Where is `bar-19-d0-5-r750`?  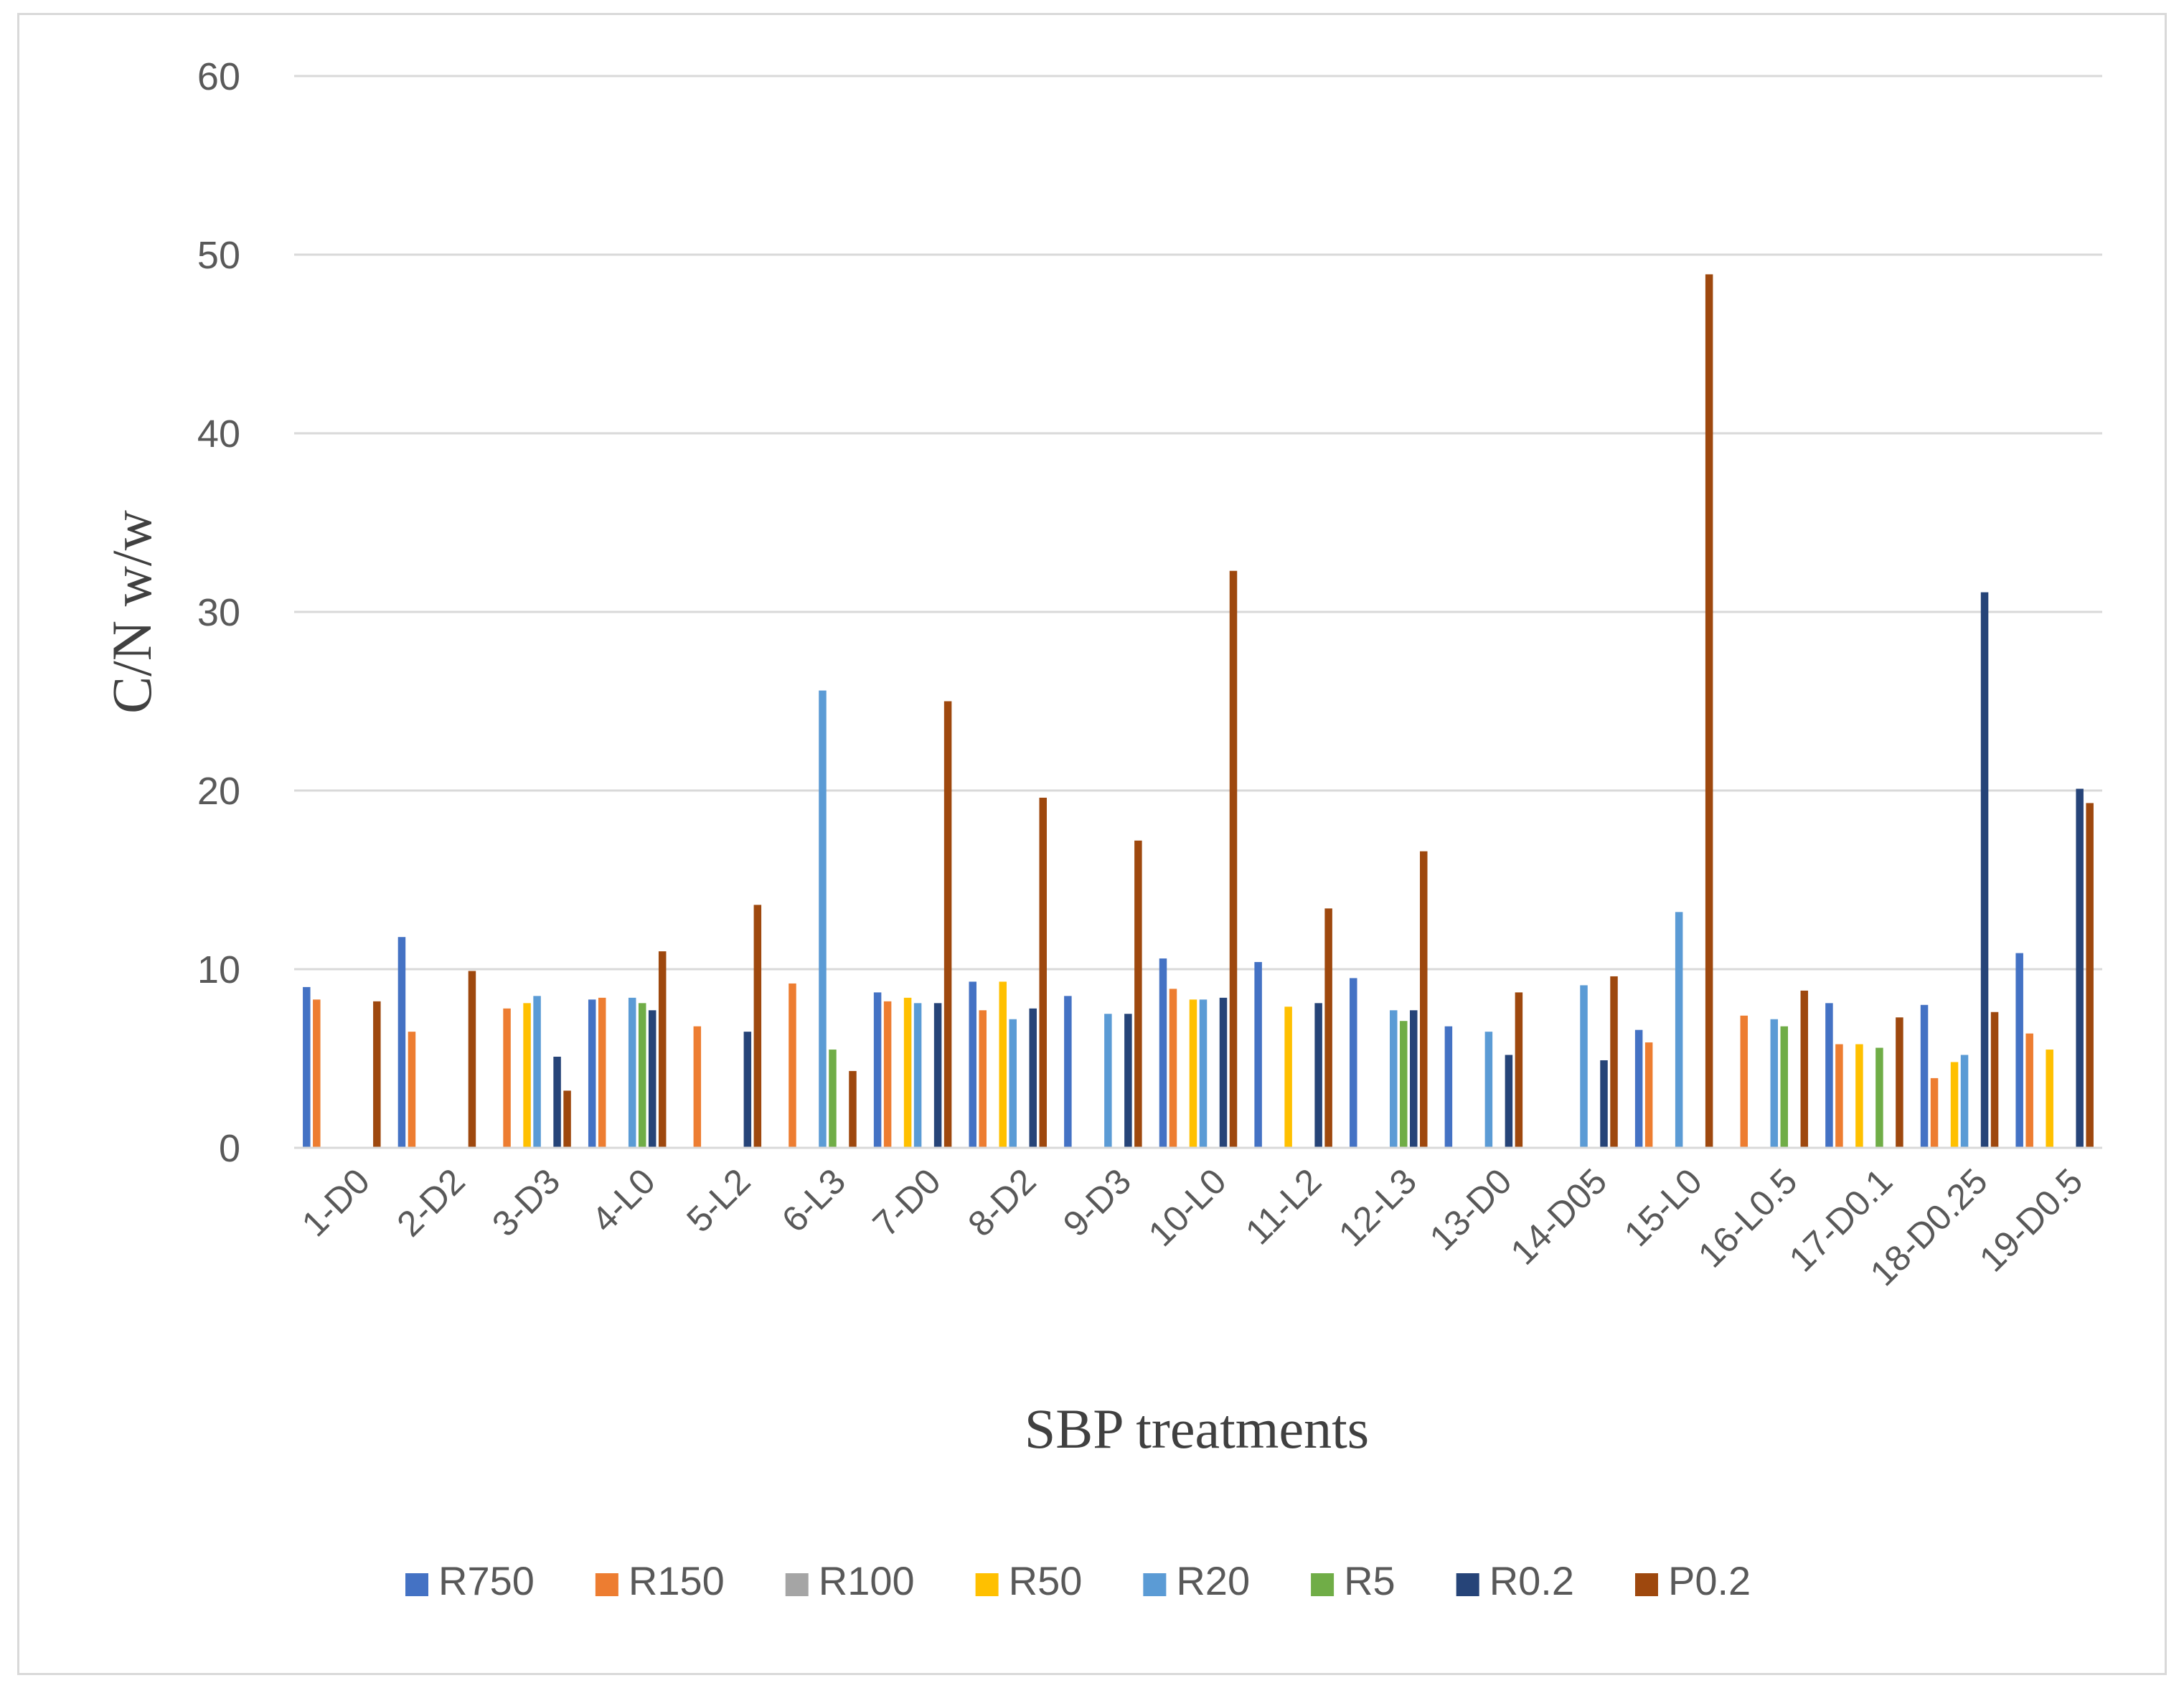 bar-19-d0-5-r750 is located at coordinates (2019, 1050).